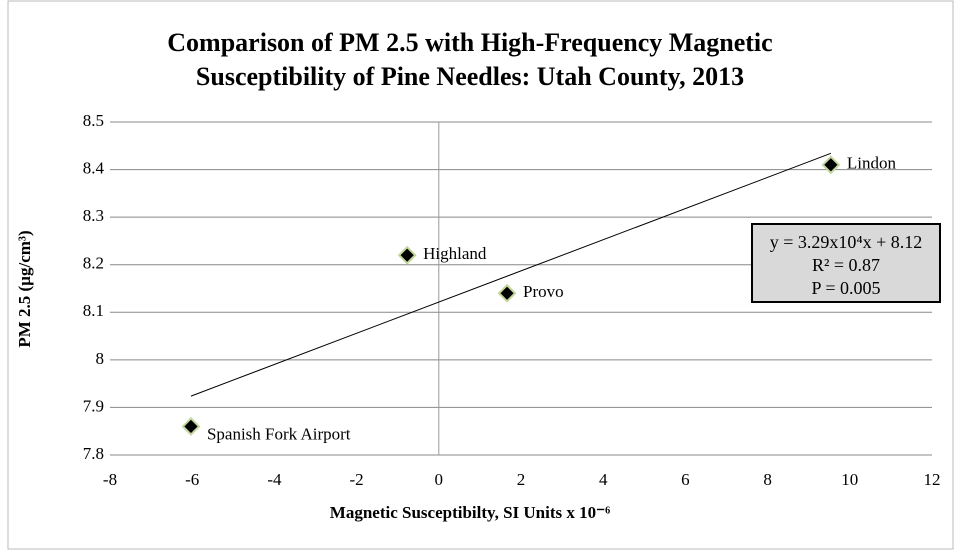  I want to click on point-label: Provo, so click(543, 291).